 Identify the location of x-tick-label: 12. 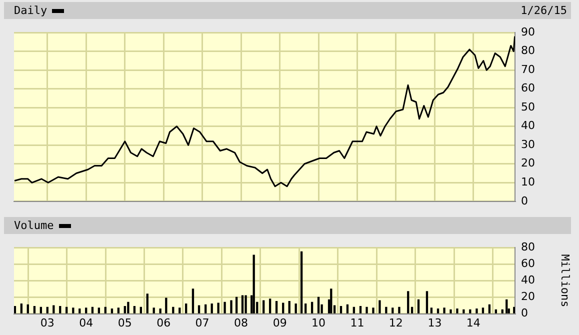
(395, 323).